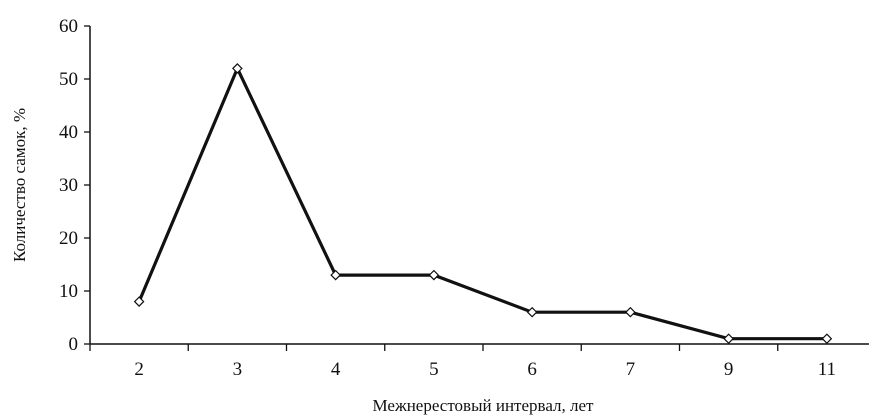  I want to click on x-tick-label: 5, so click(434, 369).